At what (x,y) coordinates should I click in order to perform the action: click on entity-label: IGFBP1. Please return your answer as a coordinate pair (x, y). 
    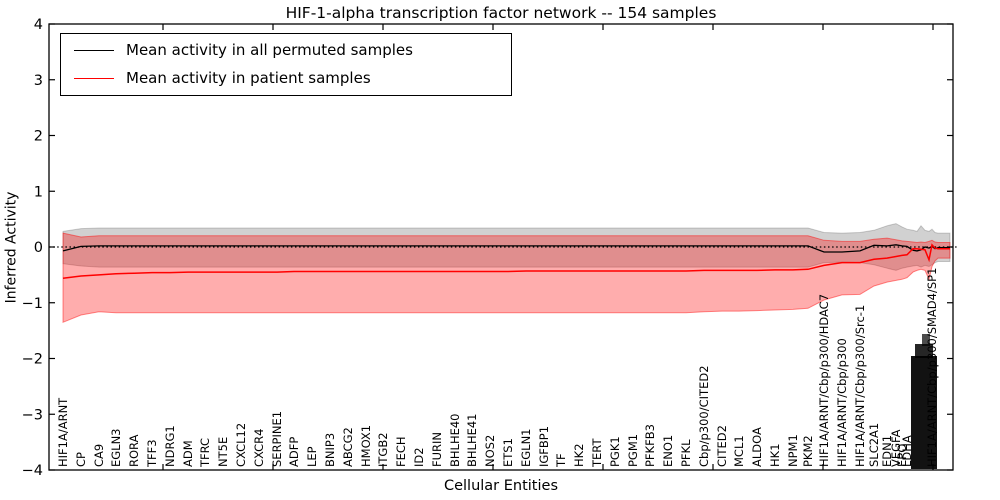
    Looking at the image, I should click on (544, 446).